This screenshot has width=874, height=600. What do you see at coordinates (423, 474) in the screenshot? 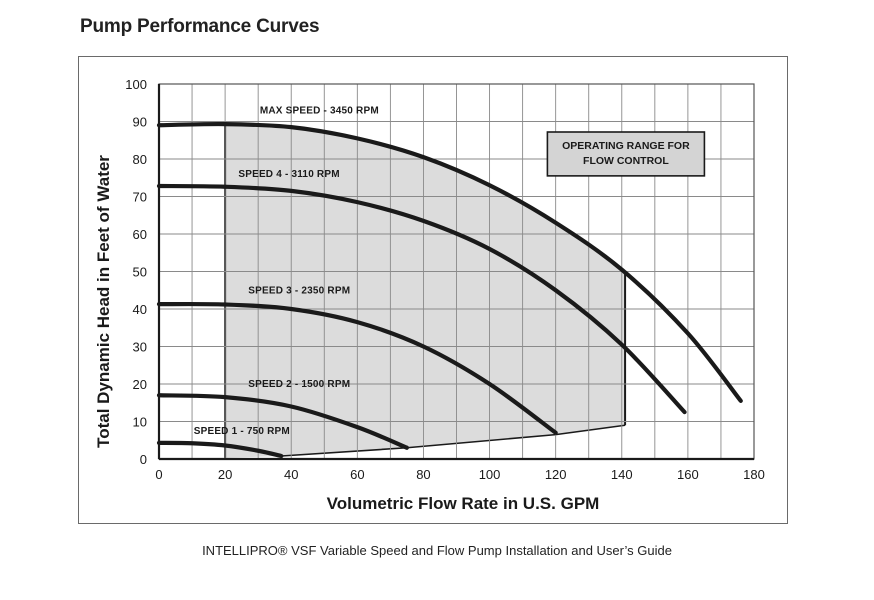
I see `x-tick-label: 80` at bounding box center [423, 474].